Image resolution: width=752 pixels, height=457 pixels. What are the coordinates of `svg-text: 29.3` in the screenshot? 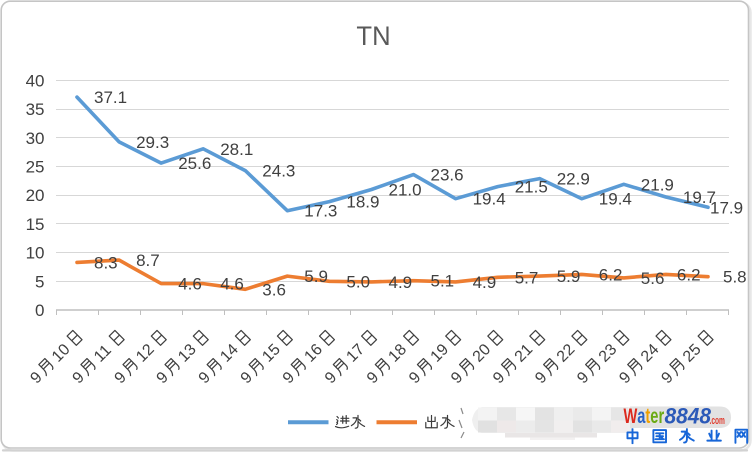 It's located at (152, 142).